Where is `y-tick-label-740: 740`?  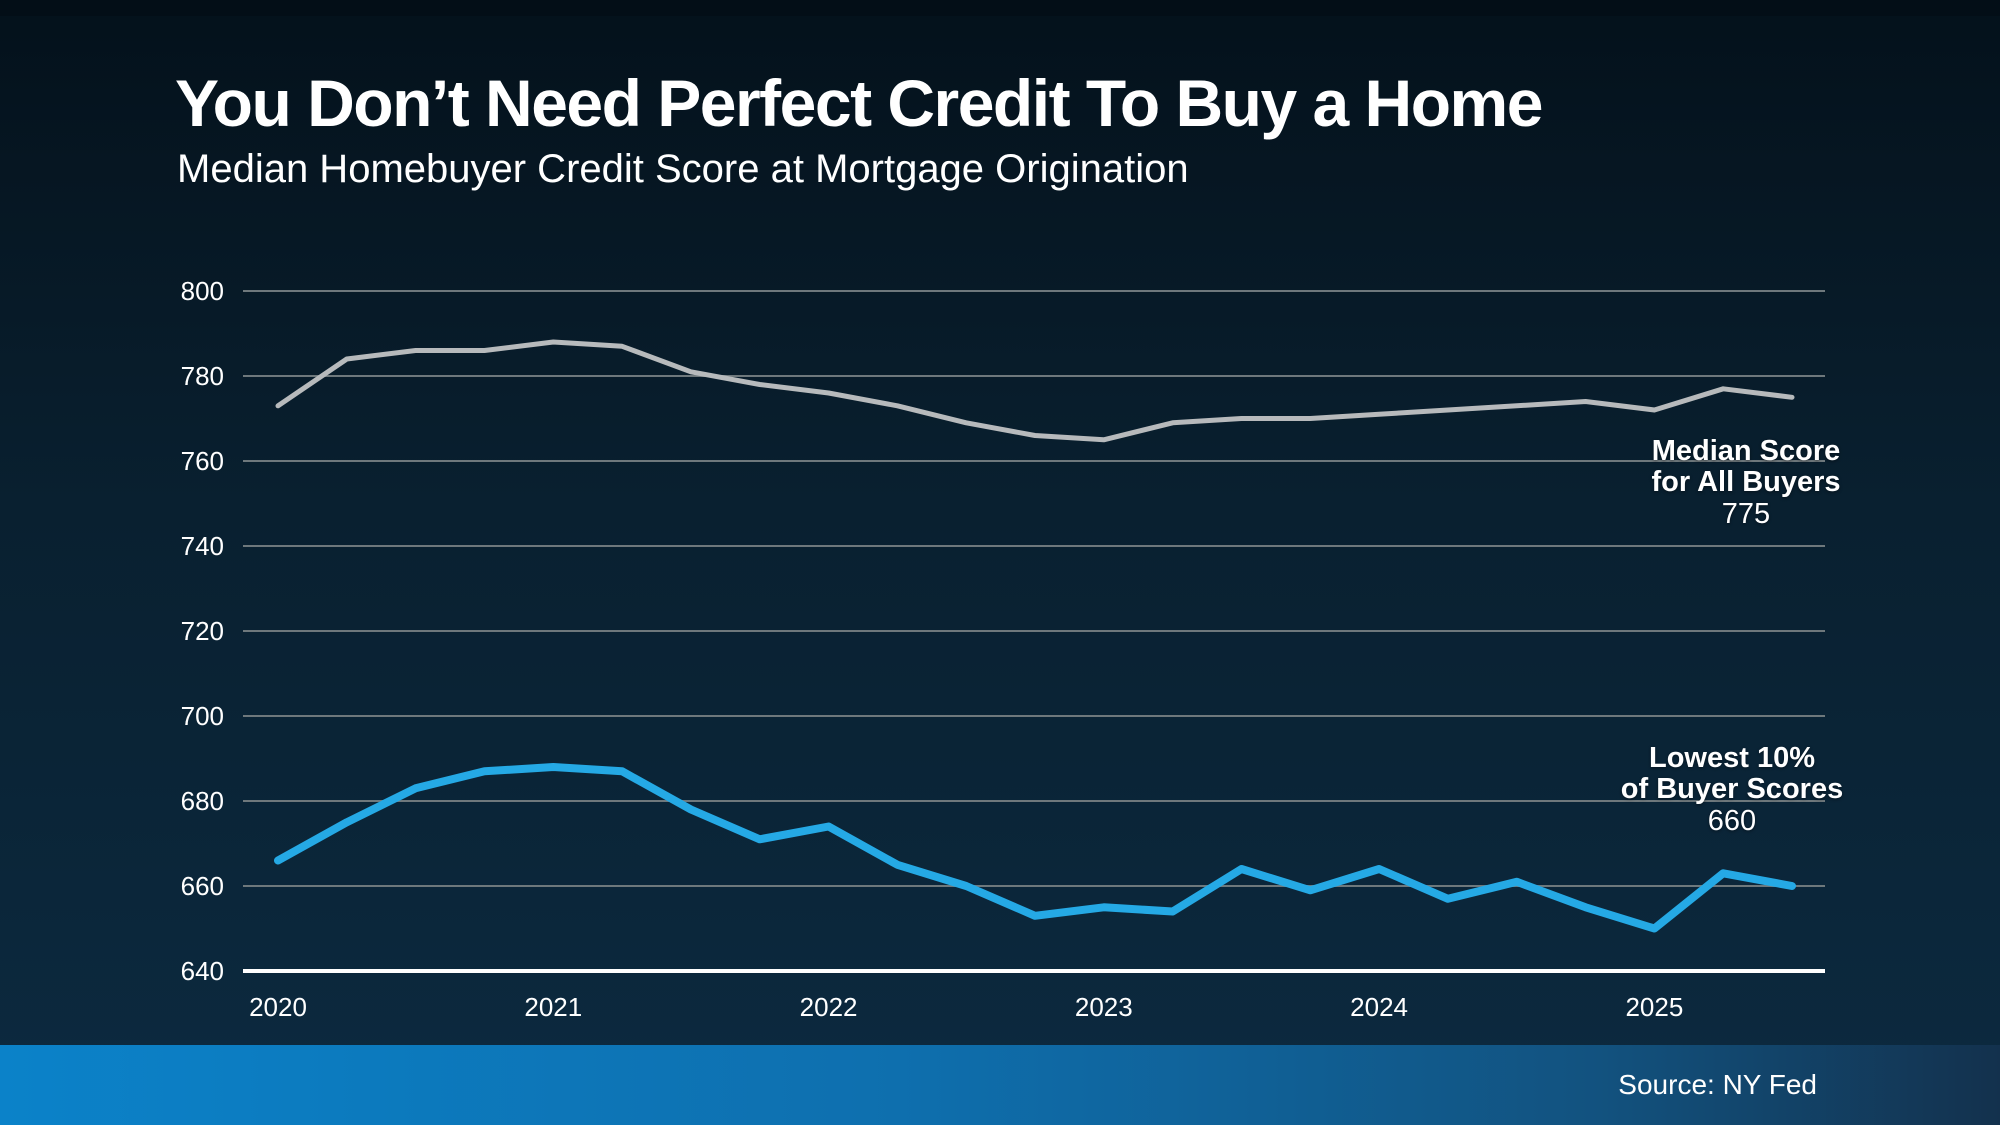 y-tick-label-740: 740 is located at coordinates (202, 546).